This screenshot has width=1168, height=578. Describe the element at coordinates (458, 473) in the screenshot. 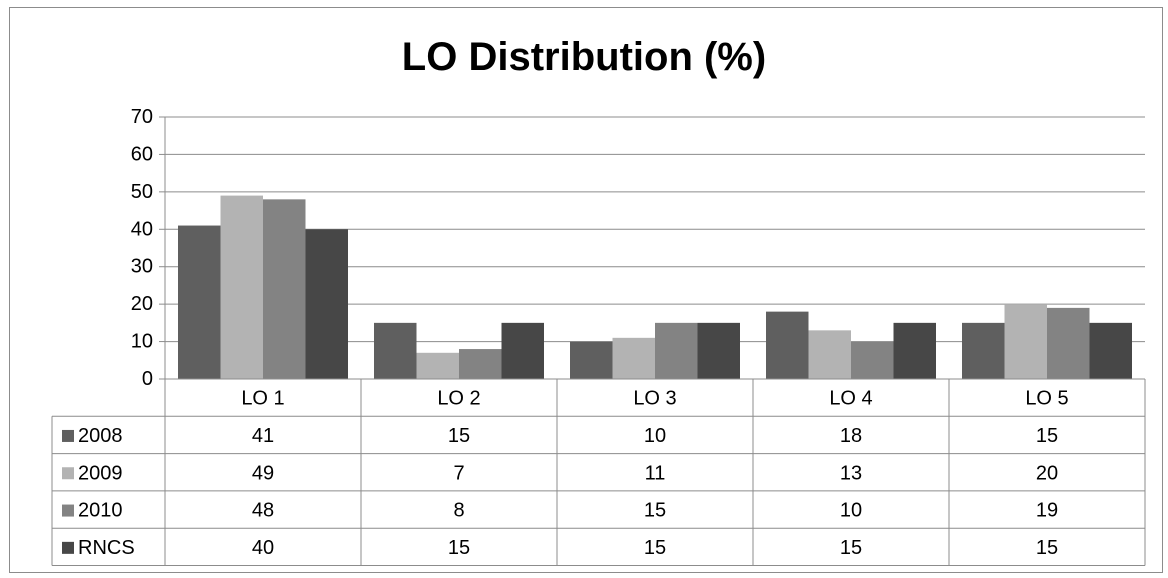

I see `data-label: 7` at that location.